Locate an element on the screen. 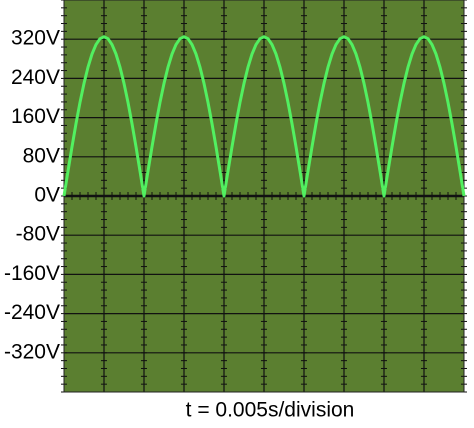  y-tick-label: 240V is located at coordinates (35, 77).